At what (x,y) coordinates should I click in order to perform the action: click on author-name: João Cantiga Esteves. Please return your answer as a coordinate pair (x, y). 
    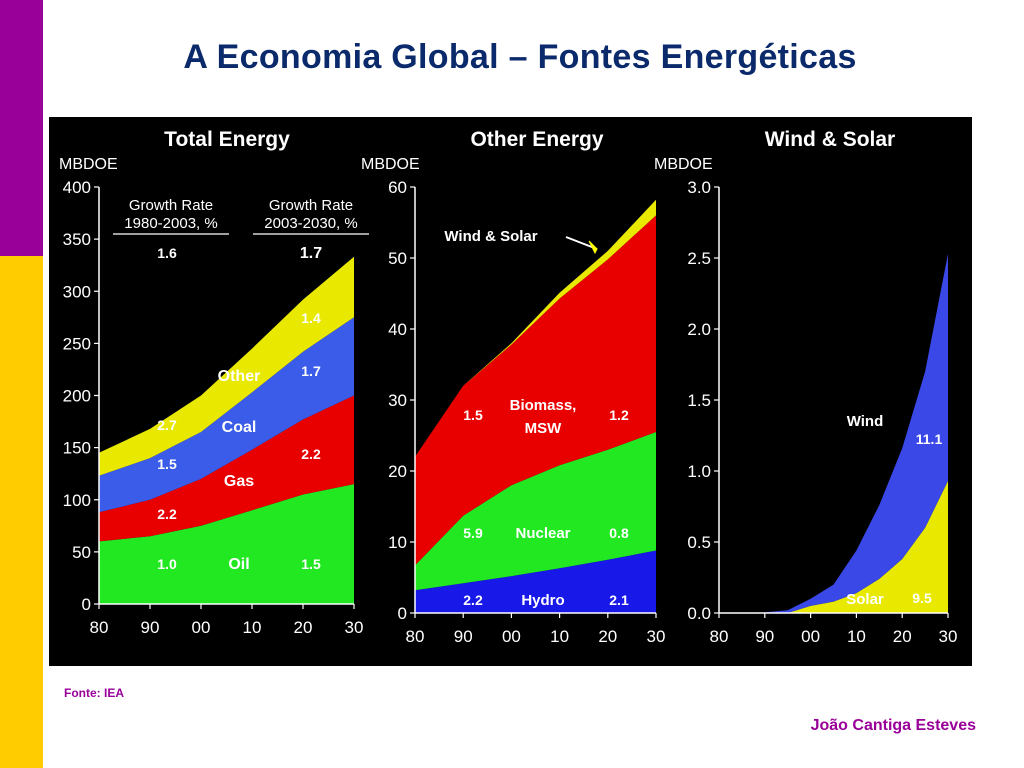
    Looking at the image, I should click on (893, 725).